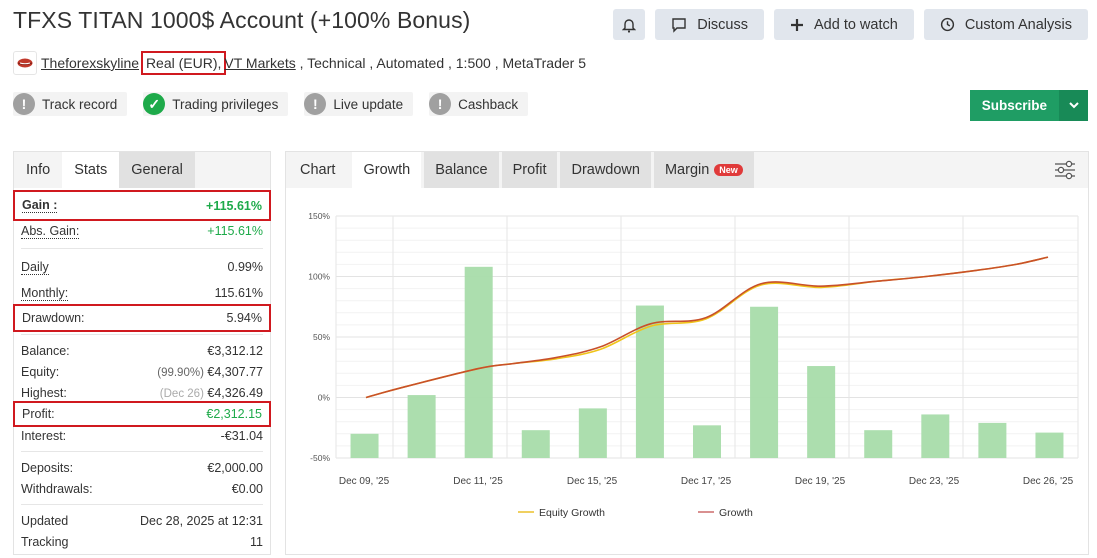 This screenshot has width=1097, height=558. Describe the element at coordinates (709, 24) in the screenshot. I see `discuss-button: Discuss` at that location.